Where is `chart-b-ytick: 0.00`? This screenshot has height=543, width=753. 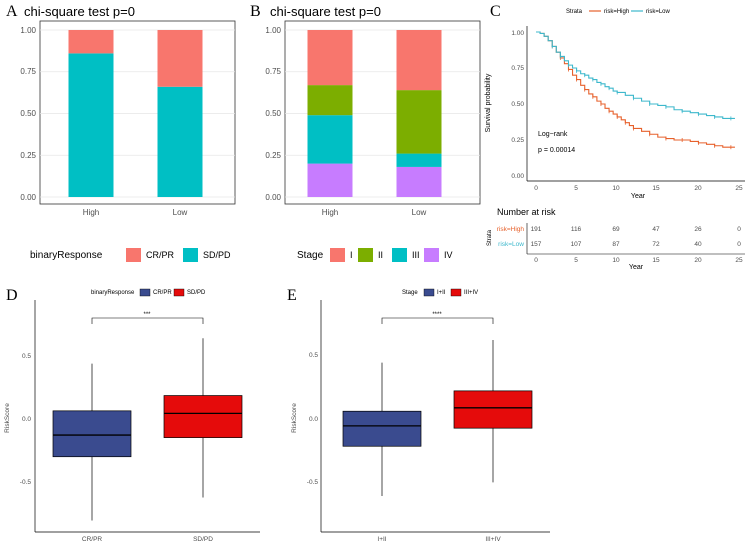
chart-b-ytick: 0.00 is located at coordinates (273, 197).